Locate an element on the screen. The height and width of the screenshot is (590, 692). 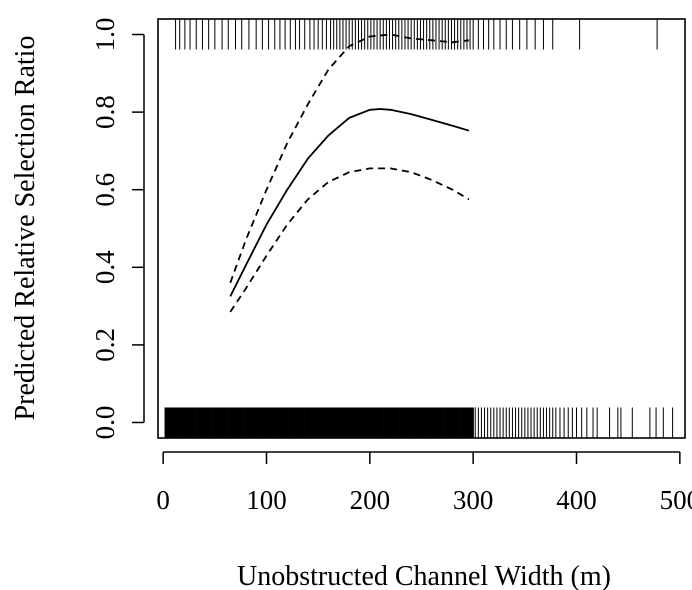
y-tick-label: 0.0 is located at coordinates (105, 423).